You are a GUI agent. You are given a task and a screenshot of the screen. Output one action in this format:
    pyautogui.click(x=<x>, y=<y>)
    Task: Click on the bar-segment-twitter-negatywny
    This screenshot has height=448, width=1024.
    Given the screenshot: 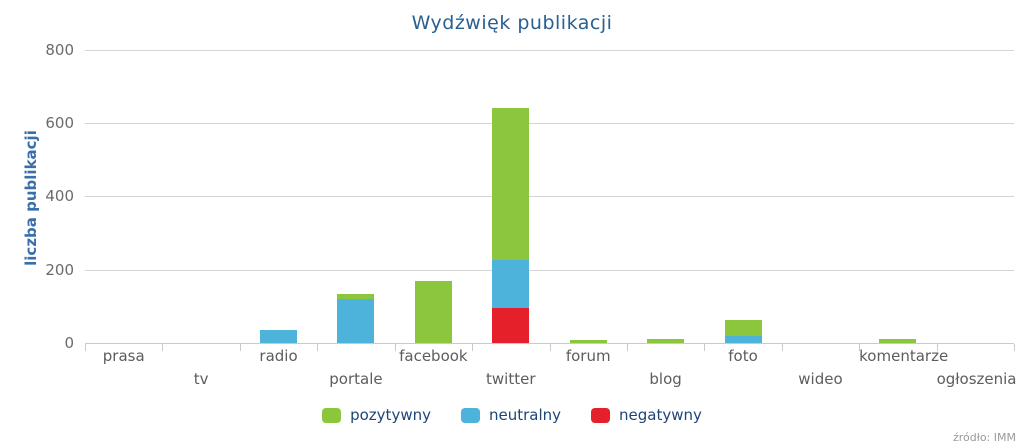 What is the action you would take?
    pyautogui.click(x=510, y=325)
    